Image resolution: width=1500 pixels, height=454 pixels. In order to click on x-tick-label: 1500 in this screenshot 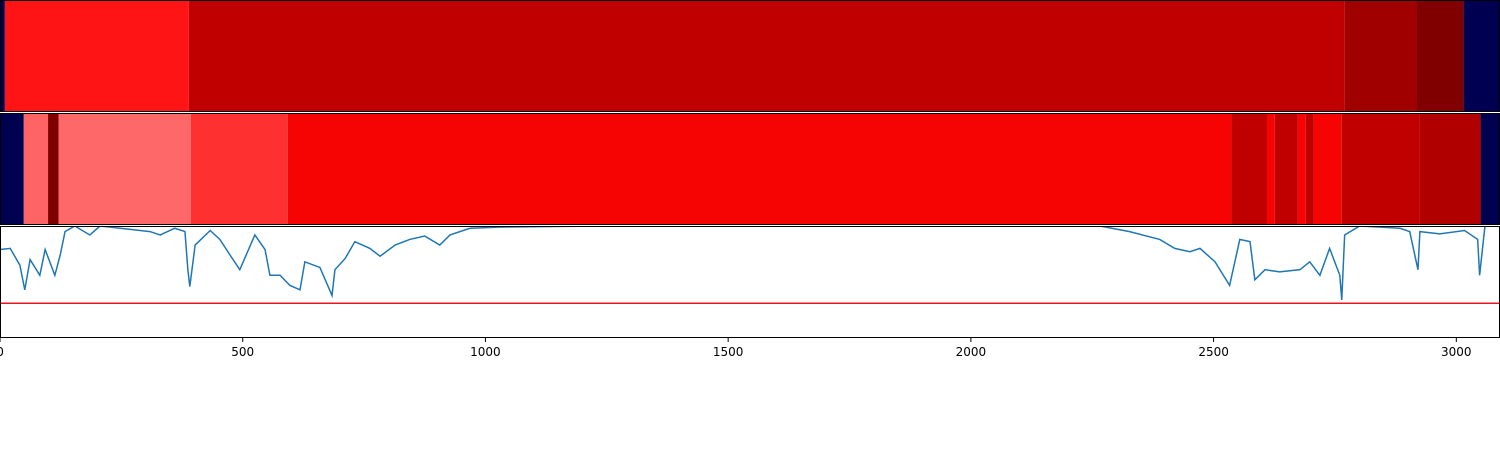, I will do `click(728, 352)`.